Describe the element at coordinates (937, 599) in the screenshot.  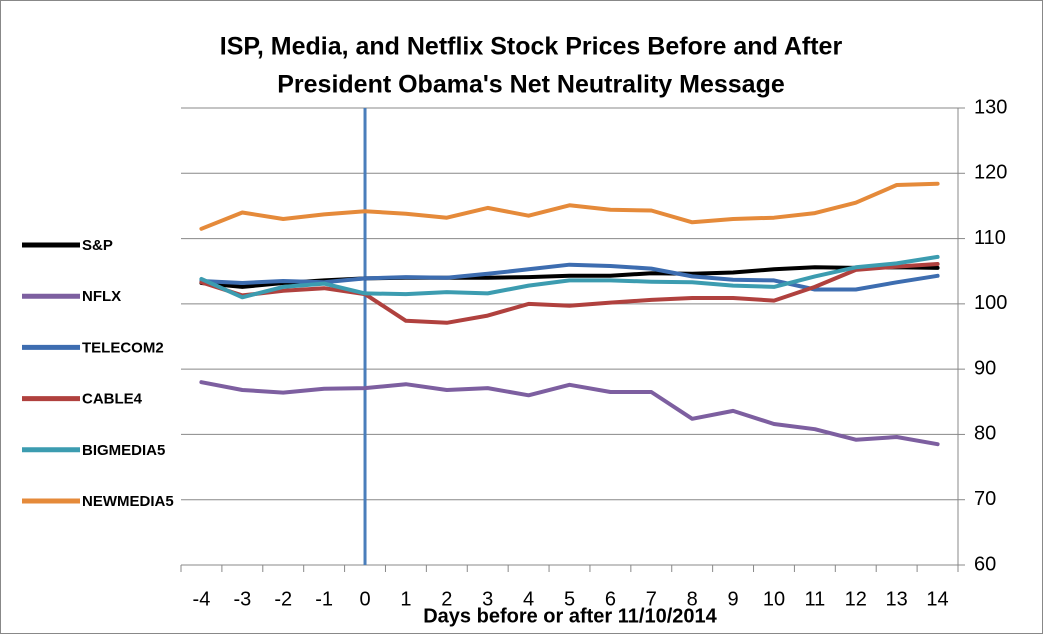
I see `x-tick-label: 14` at that location.